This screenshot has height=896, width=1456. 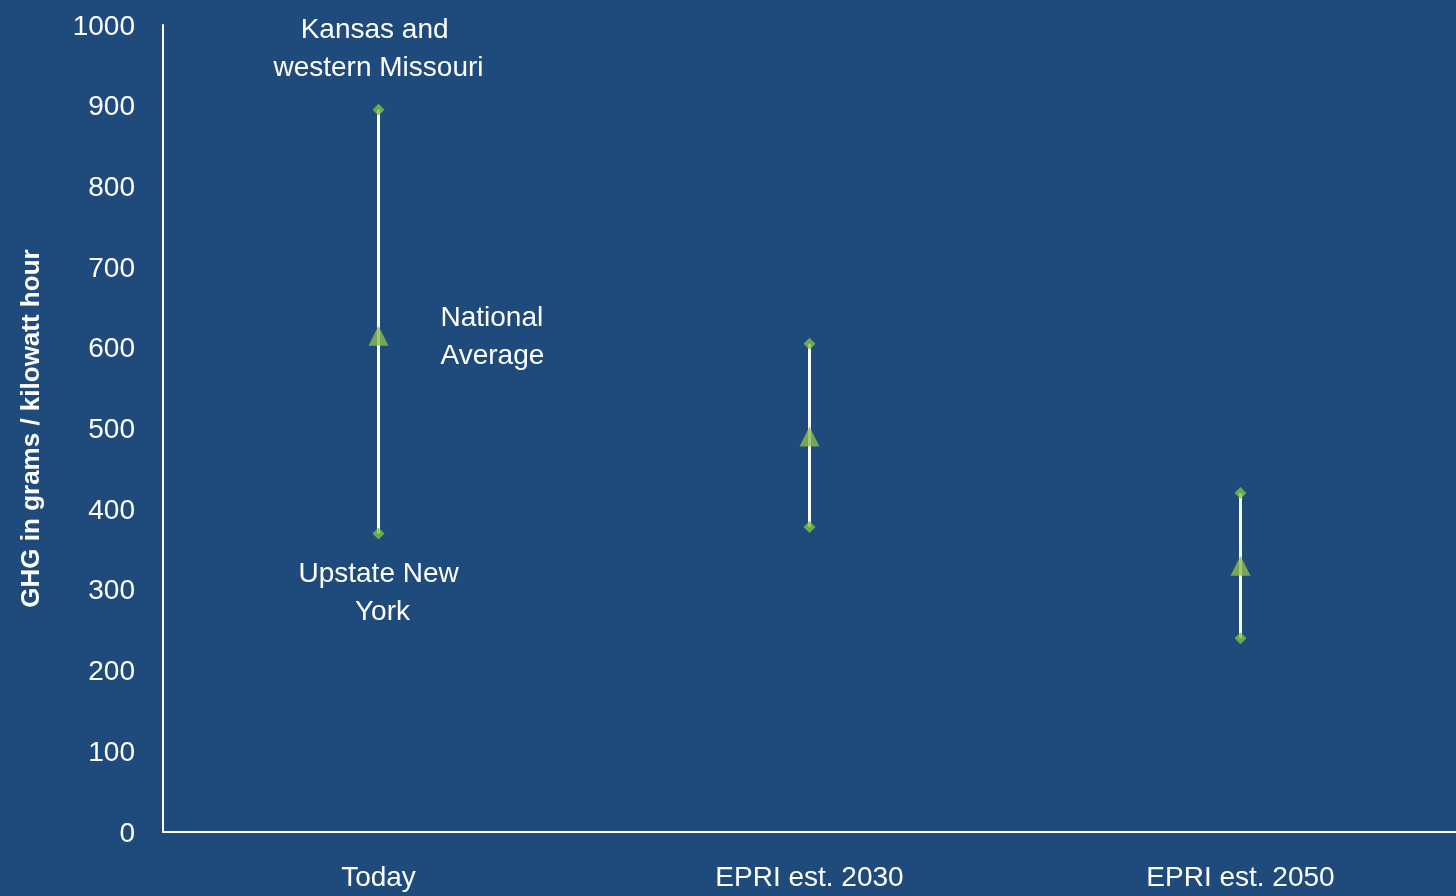 What do you see at coordinates (111, 751) in the screenshot?
I see `y-tick-label: 100` at bounding box center [111, 751].